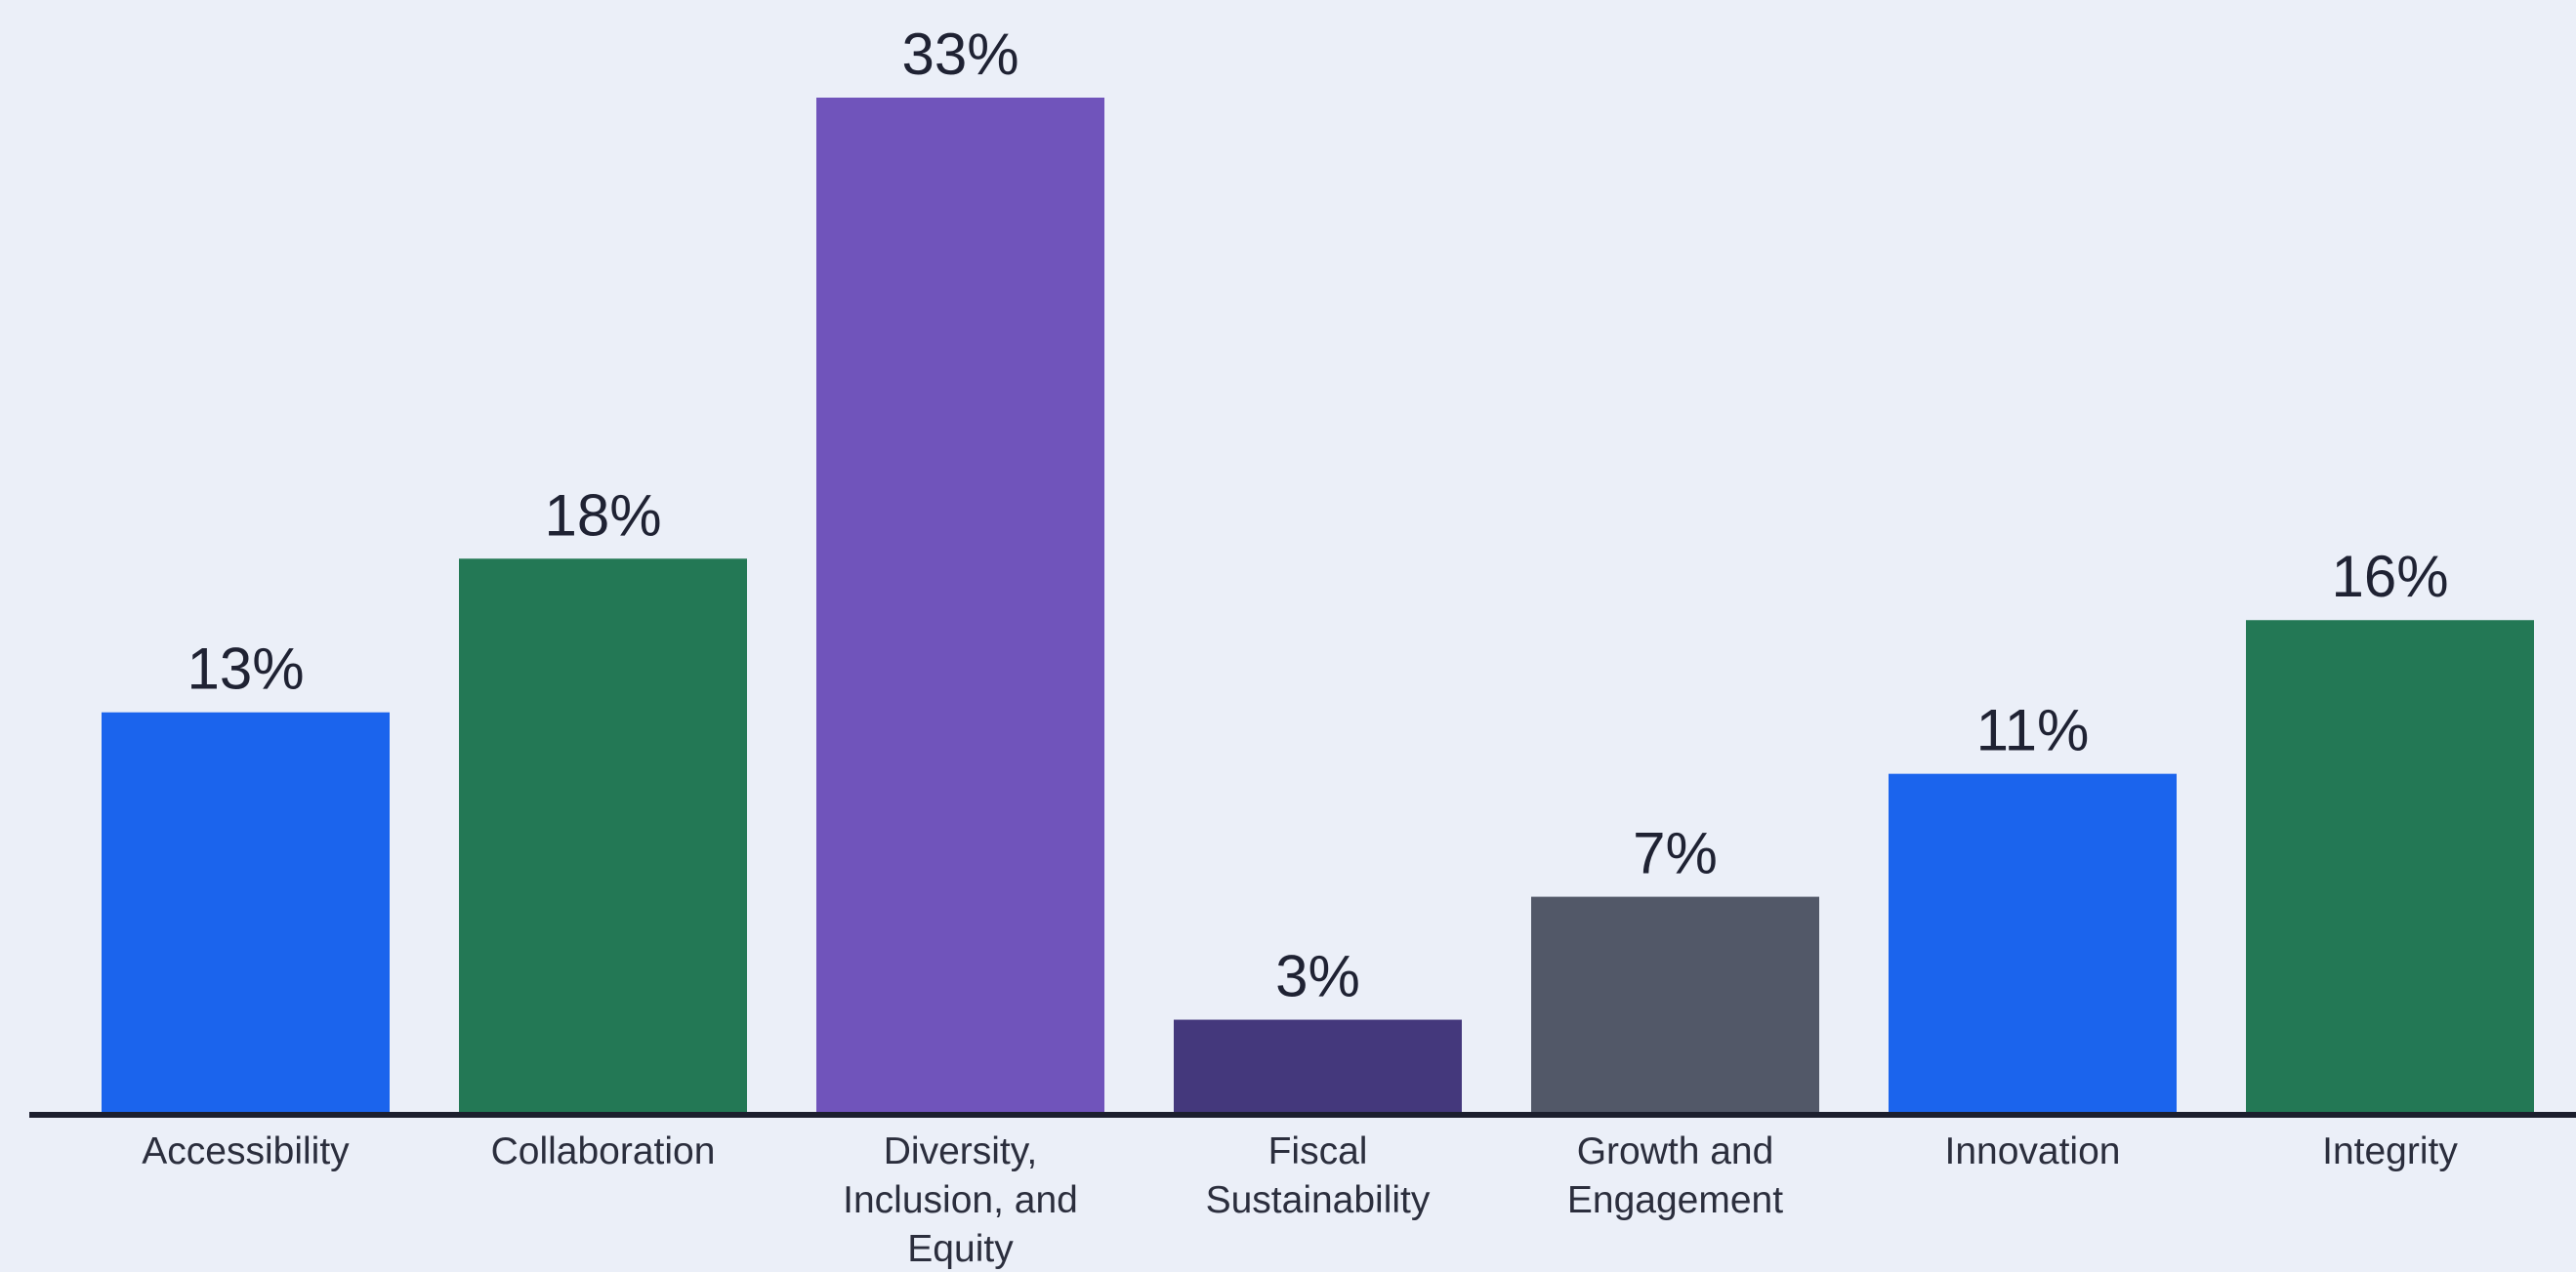  I want to click on category-label-6-line-0: Integrity, so click(2390, 1151).